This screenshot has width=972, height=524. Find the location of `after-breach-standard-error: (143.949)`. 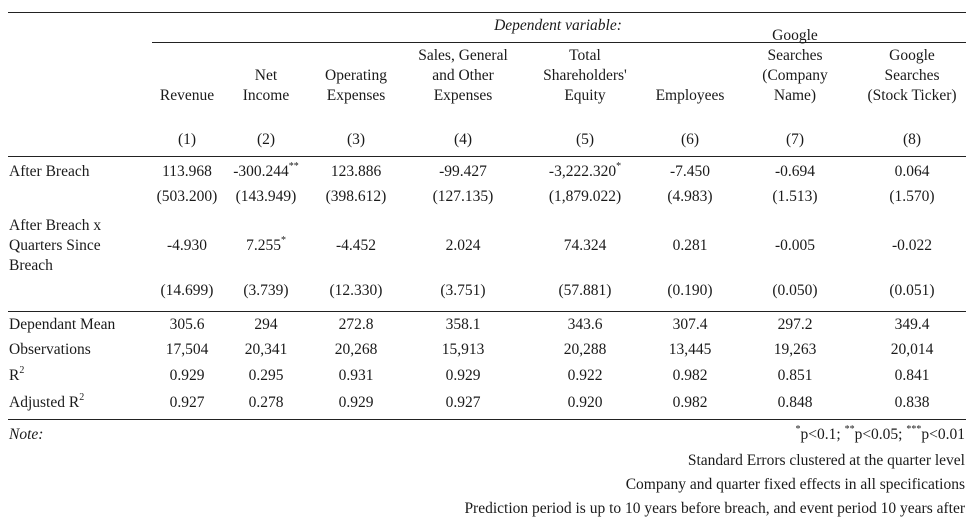

after-breach-standard-error: (143.949) is located at coordinates (266, 196).